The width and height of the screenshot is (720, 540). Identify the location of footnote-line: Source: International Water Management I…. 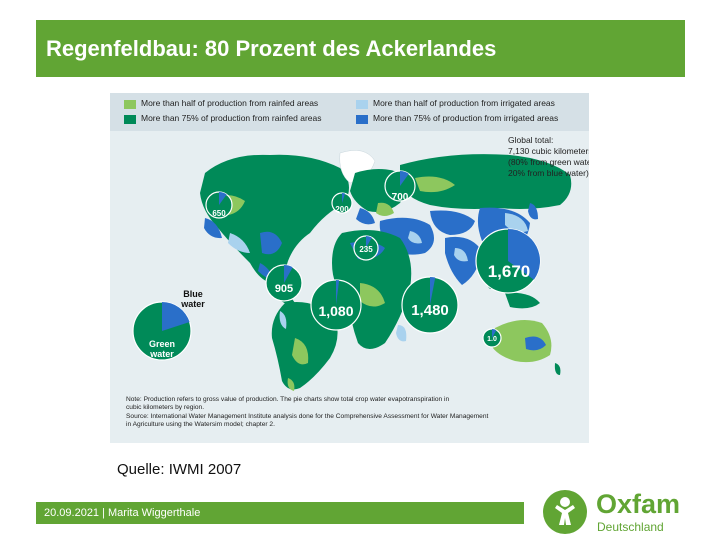
(307, 416).